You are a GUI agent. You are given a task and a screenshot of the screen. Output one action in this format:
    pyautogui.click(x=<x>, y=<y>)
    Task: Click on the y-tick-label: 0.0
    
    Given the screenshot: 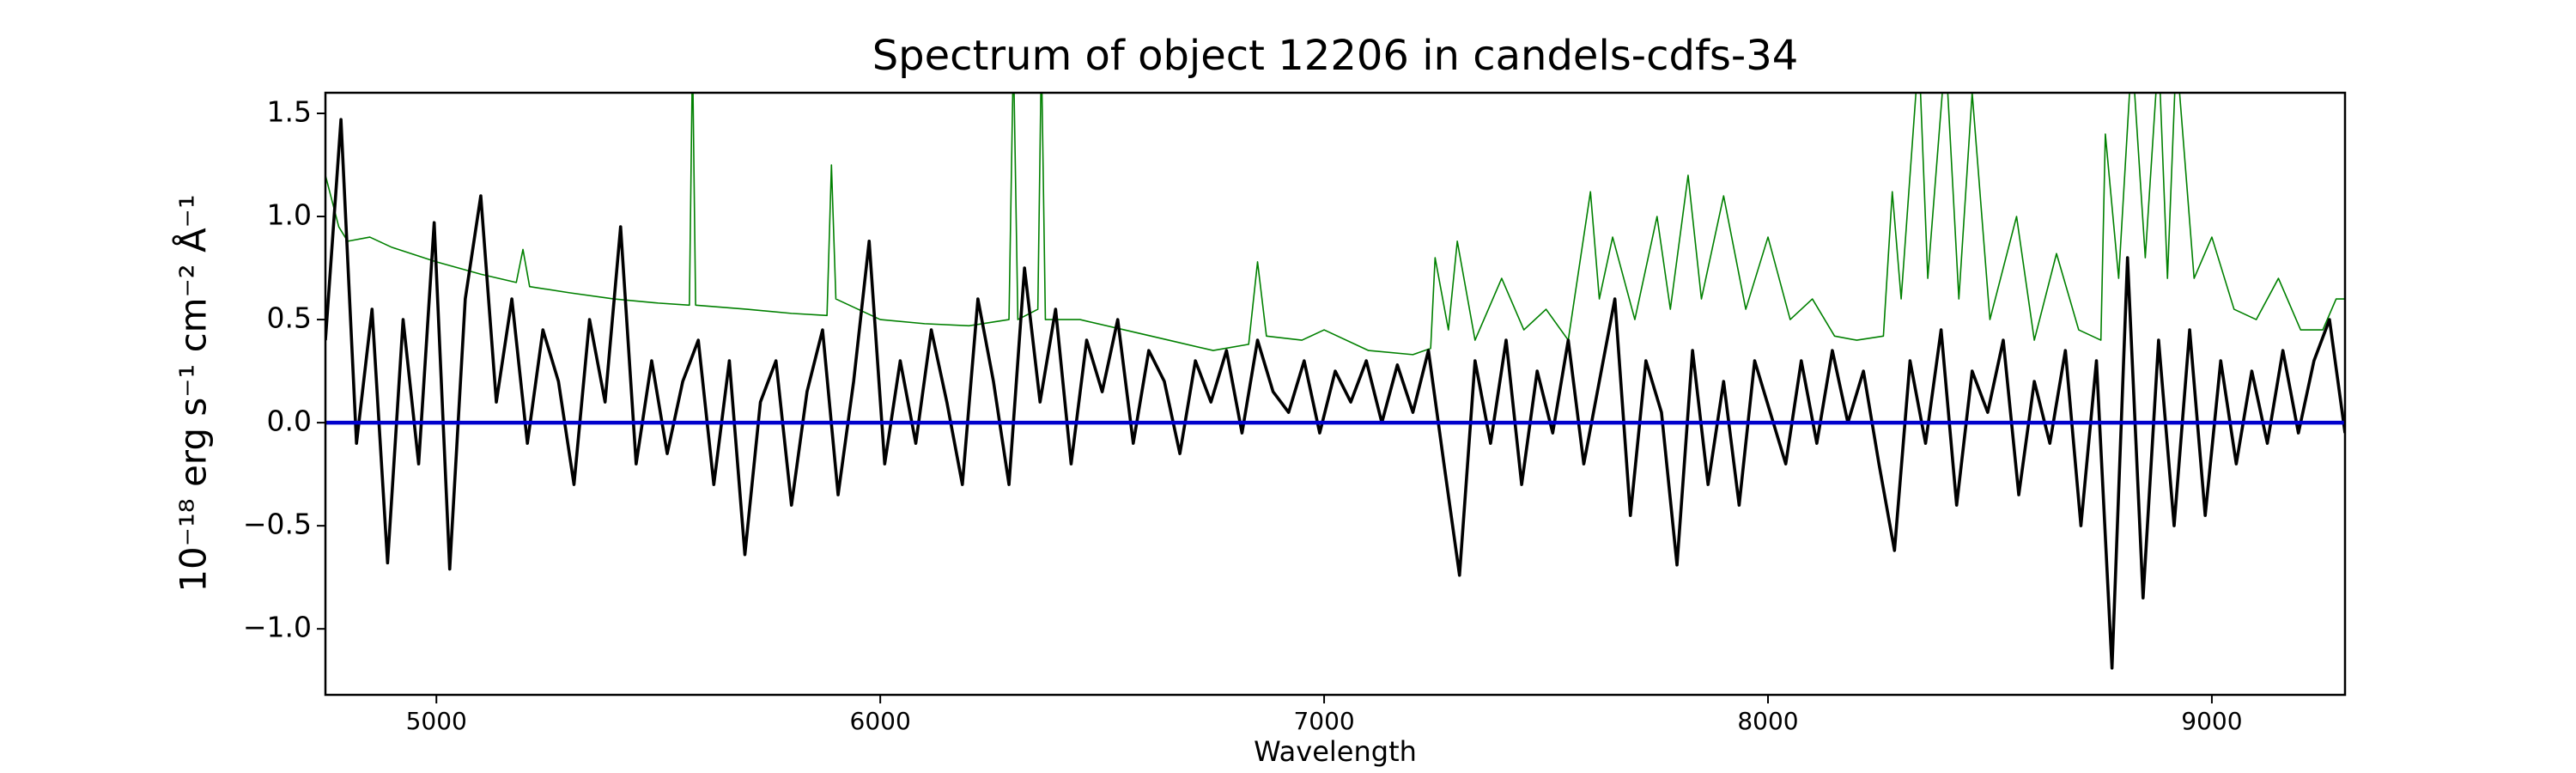 What is the action you would take?
    pyautogui.click(x=290, y=421)
    